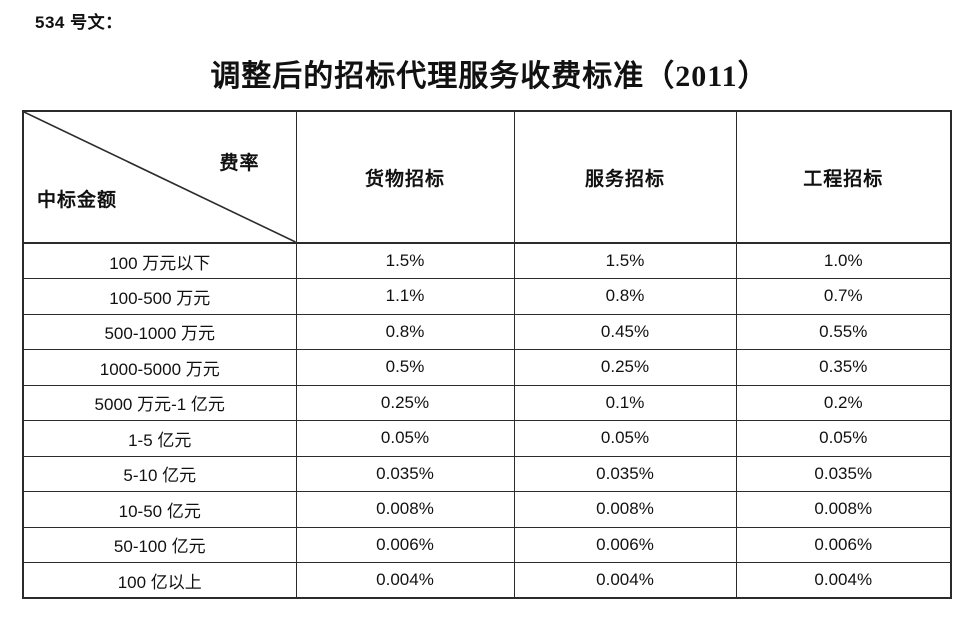  I want to click on cell-service: 0.8%, so click(625, 296).